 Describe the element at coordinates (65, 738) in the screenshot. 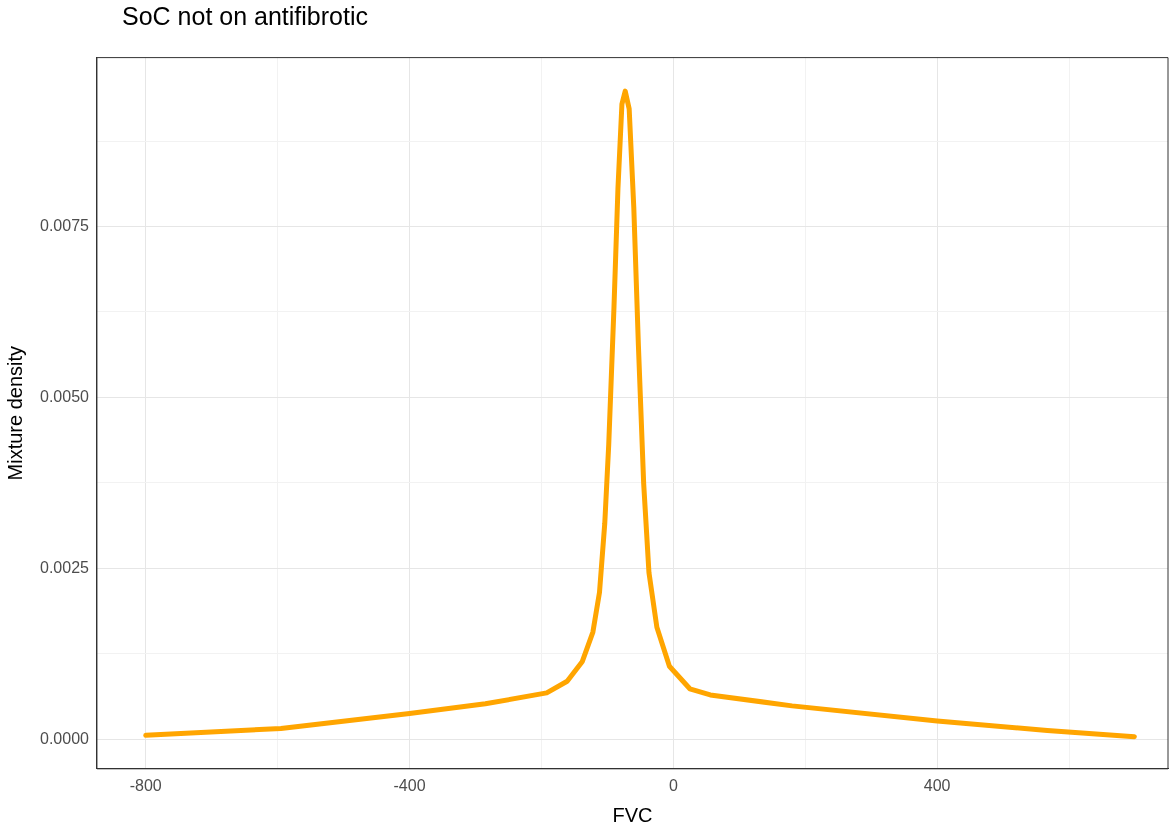

I see `y-tick-label: 0.0000` at that location.